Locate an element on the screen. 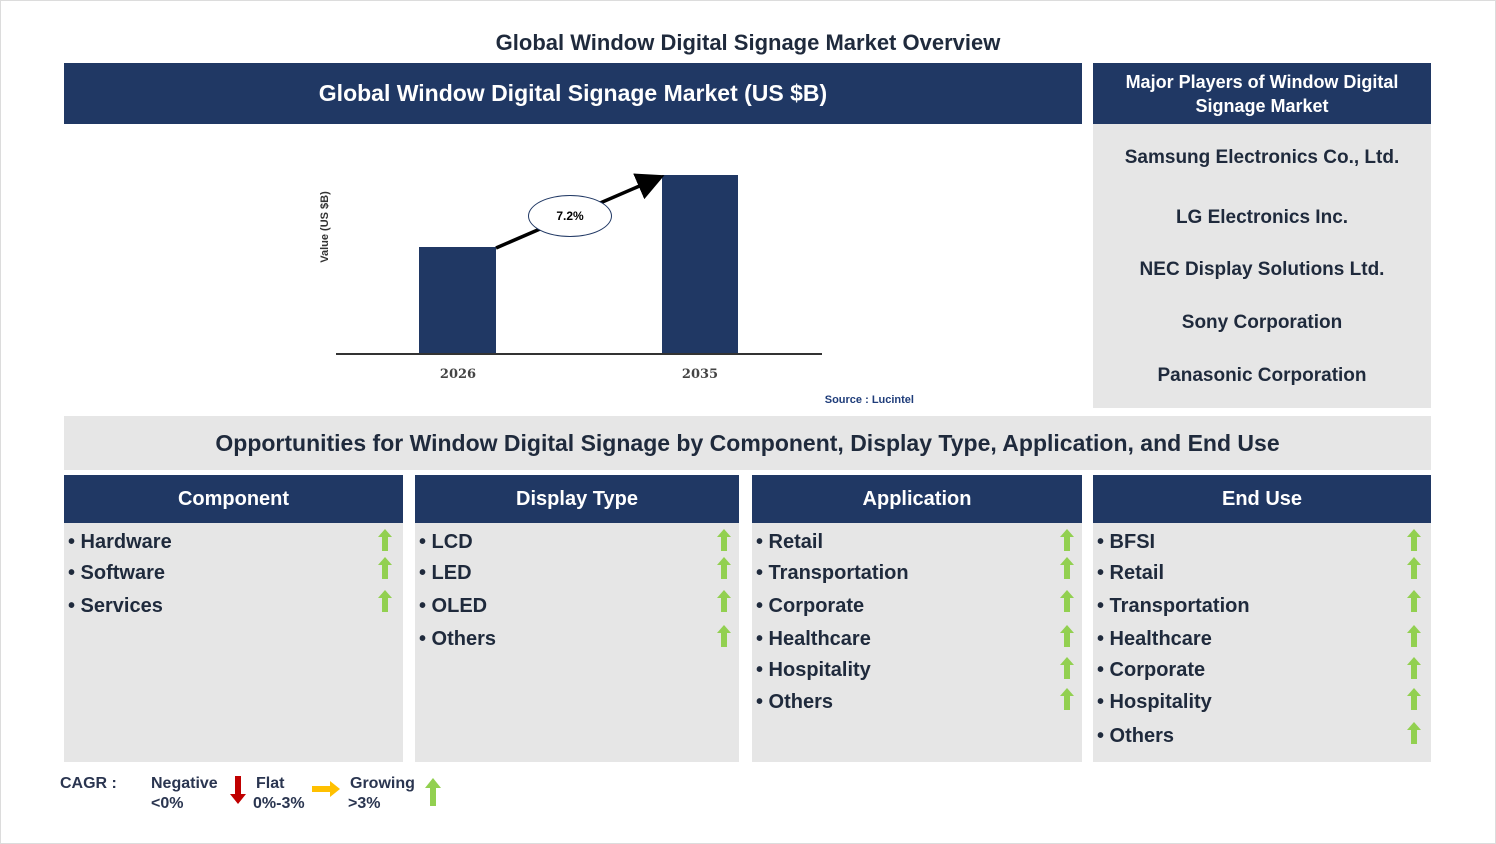 This screenshot has height=844, width=1496. chart-x-tick-2035: 2035 is located at coordinates (700, 374).